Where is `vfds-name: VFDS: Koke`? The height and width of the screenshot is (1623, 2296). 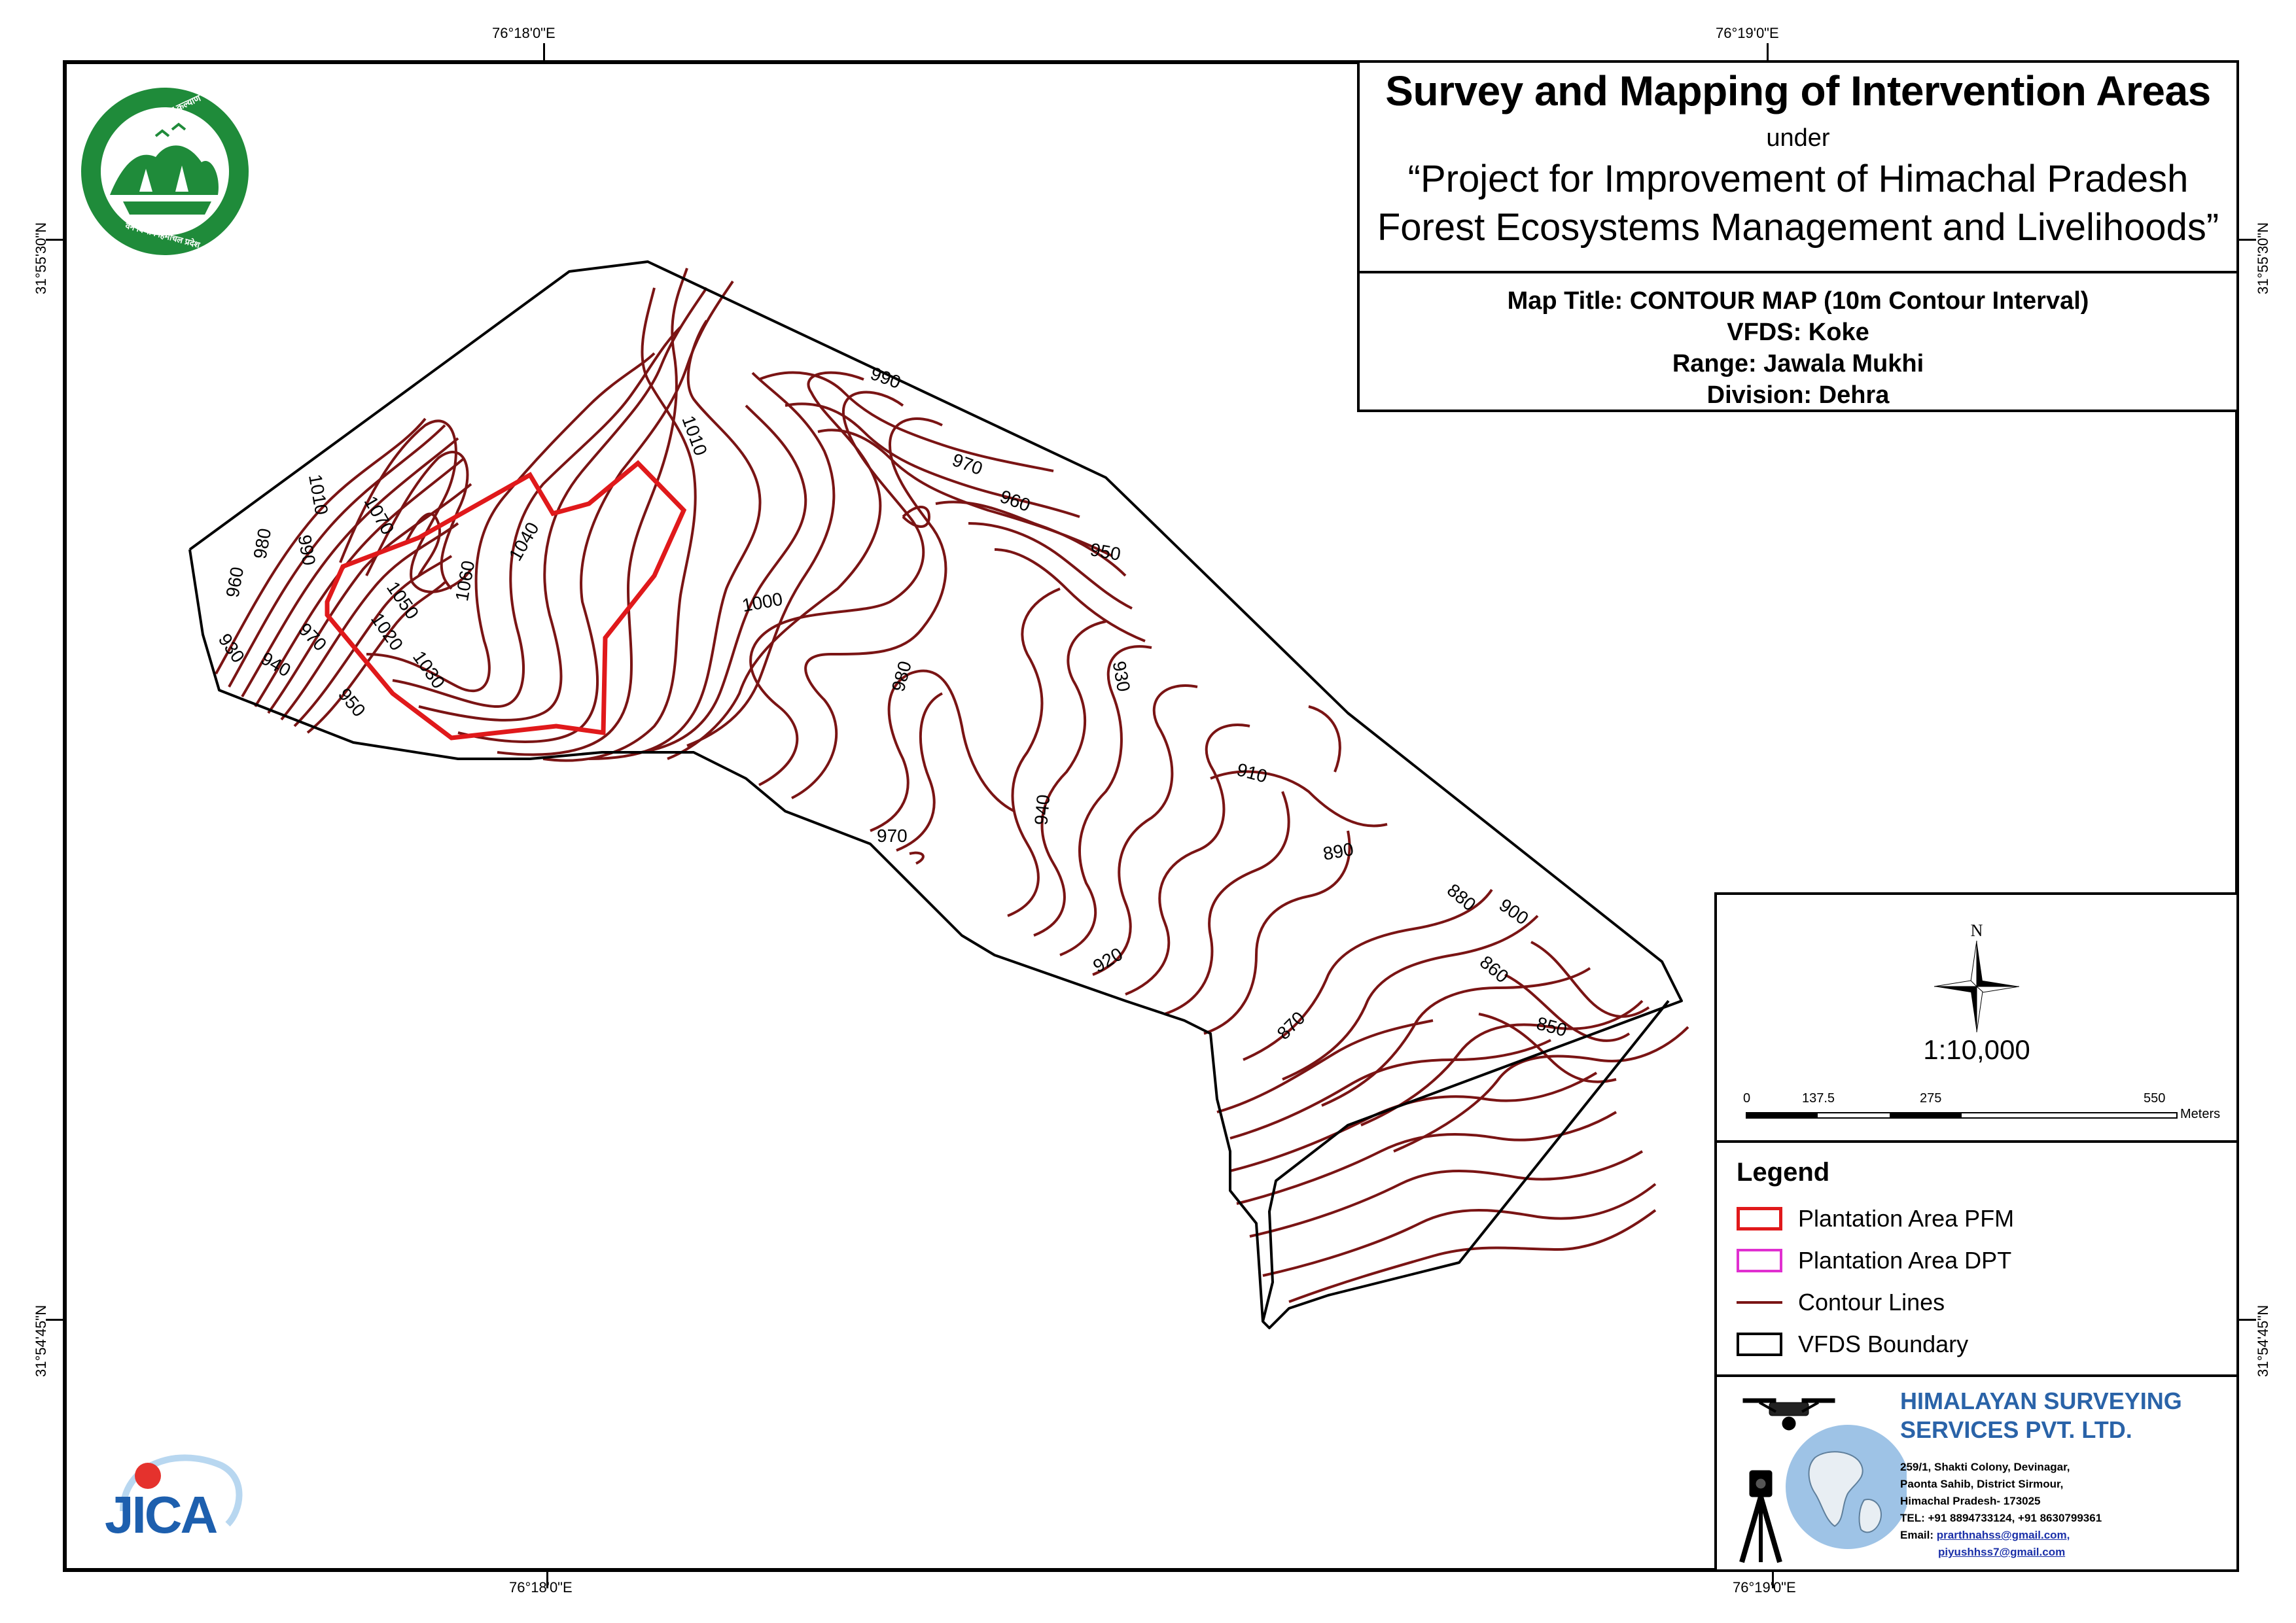 vfds-name: VFDS: Koke is located at coordinates (1798, 332).